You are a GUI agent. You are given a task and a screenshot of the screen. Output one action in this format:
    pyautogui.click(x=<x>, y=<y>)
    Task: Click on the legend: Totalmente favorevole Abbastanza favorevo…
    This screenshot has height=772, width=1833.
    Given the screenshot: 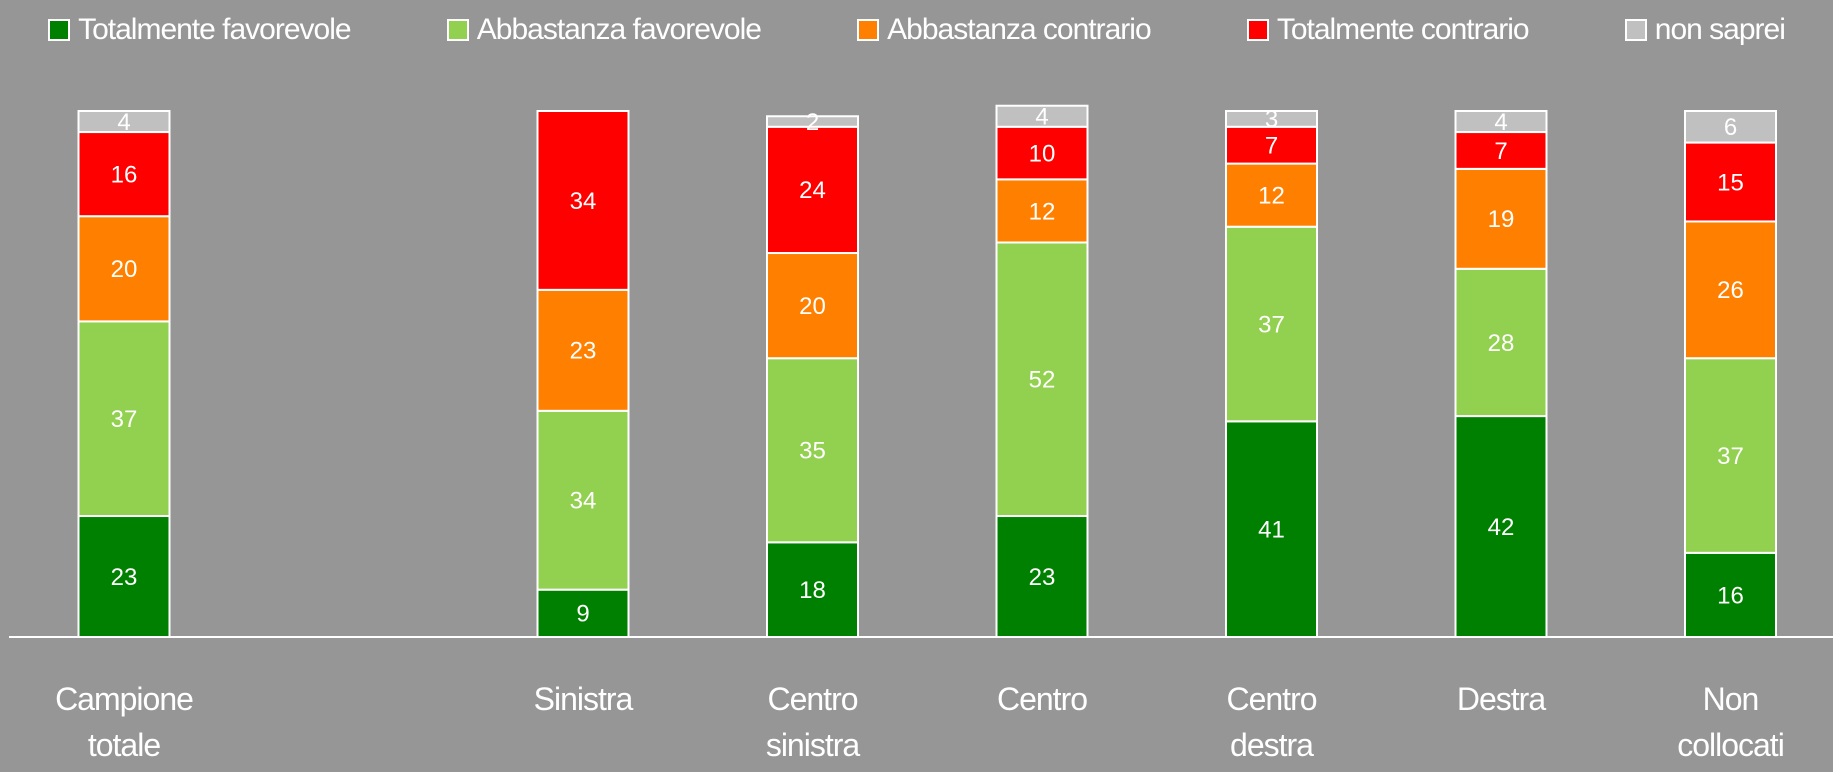 What is the action you would take?
    pyautogui.click(x=916, y=30)
    